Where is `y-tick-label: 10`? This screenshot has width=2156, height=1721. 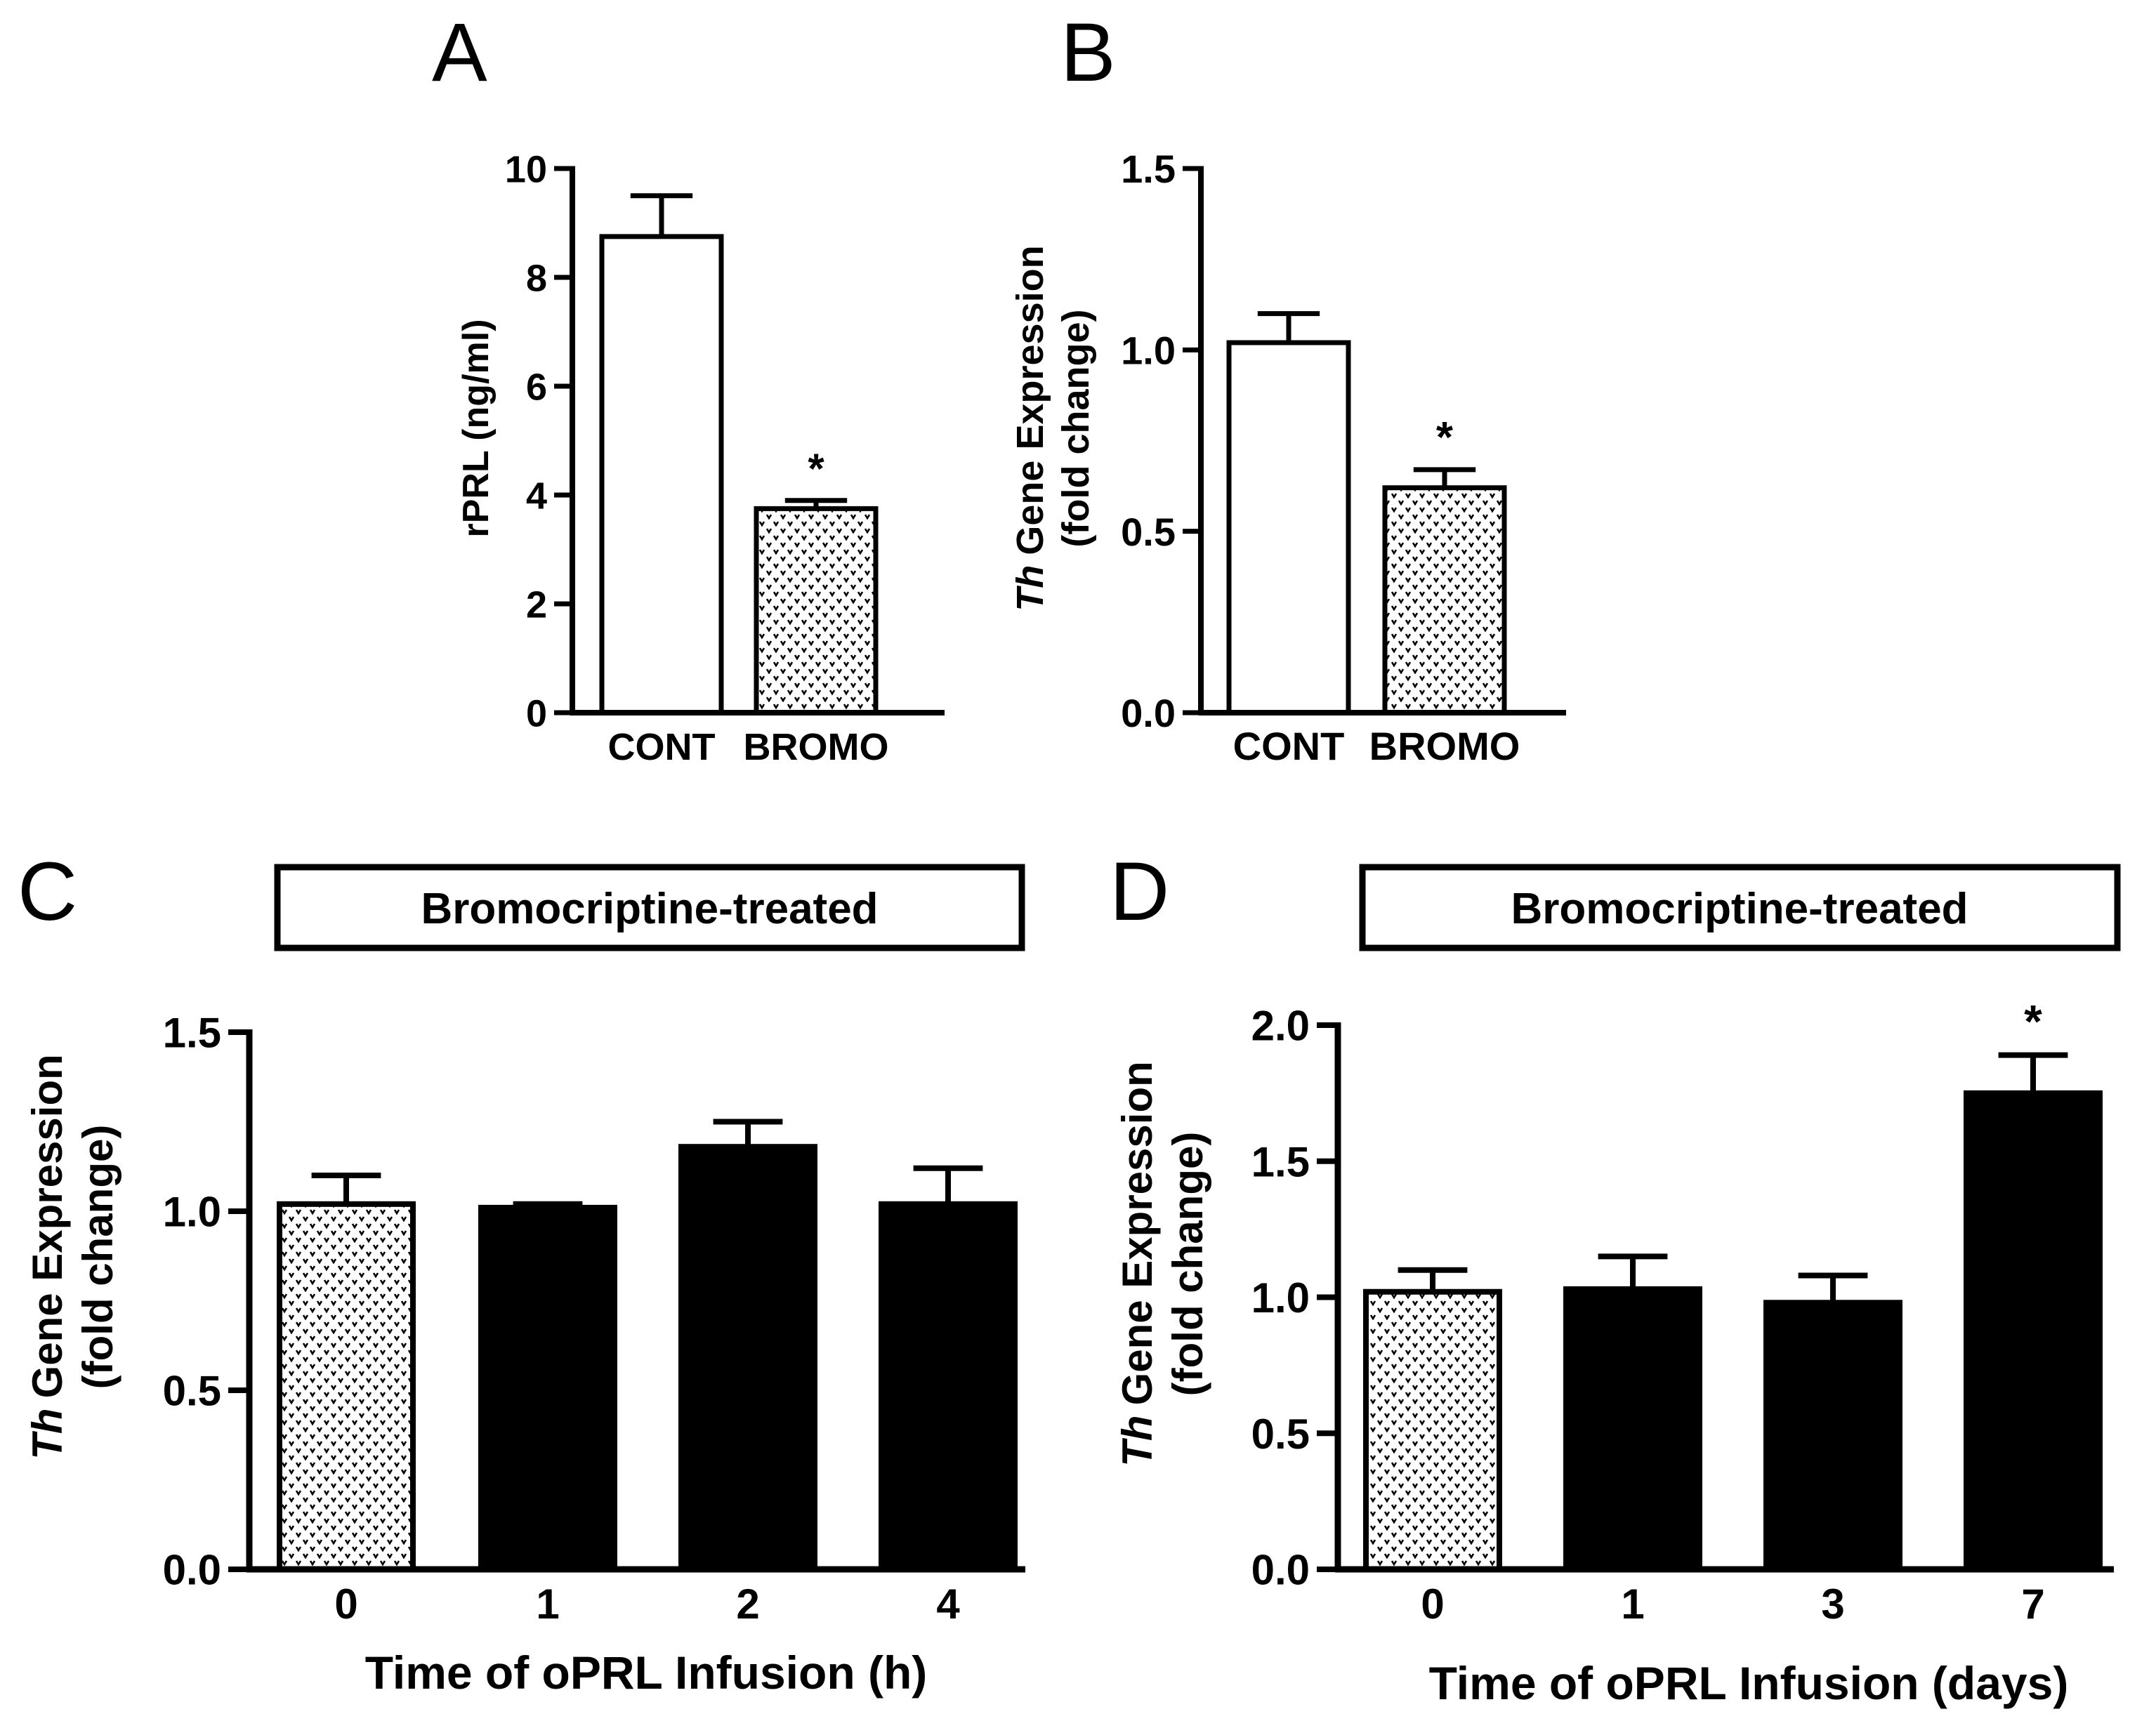
y-tick-label: 10 is located at coordinates (526, 169).